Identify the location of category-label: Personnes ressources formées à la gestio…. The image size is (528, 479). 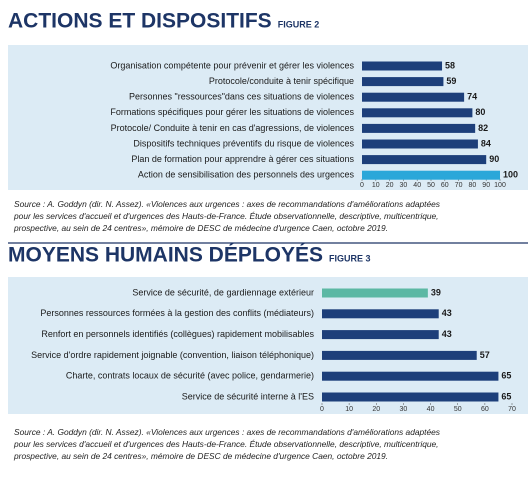
(177, 313).